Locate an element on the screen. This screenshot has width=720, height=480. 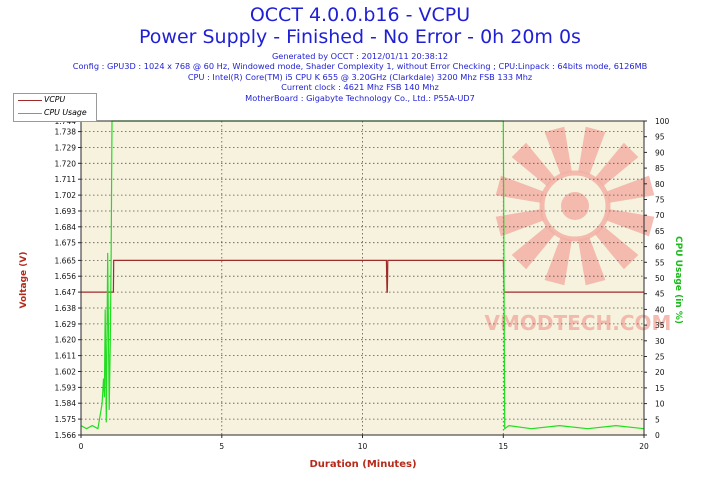
legend-swatch-cpu-usage is located at coordinates (30, 113).